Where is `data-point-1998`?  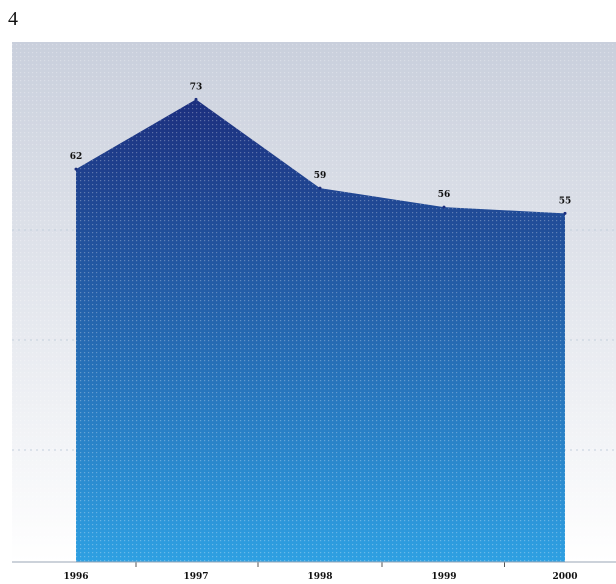
data-point-1998 is located at coordinates (320, 188).